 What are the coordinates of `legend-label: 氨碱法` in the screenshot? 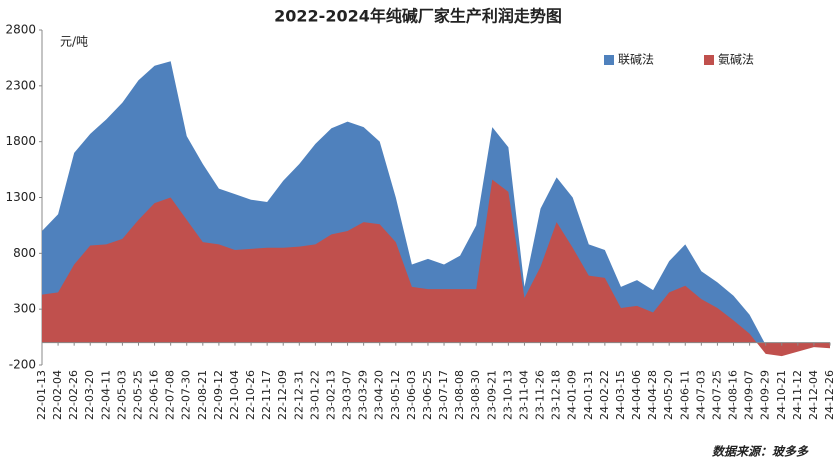 It's located at (736, 60).